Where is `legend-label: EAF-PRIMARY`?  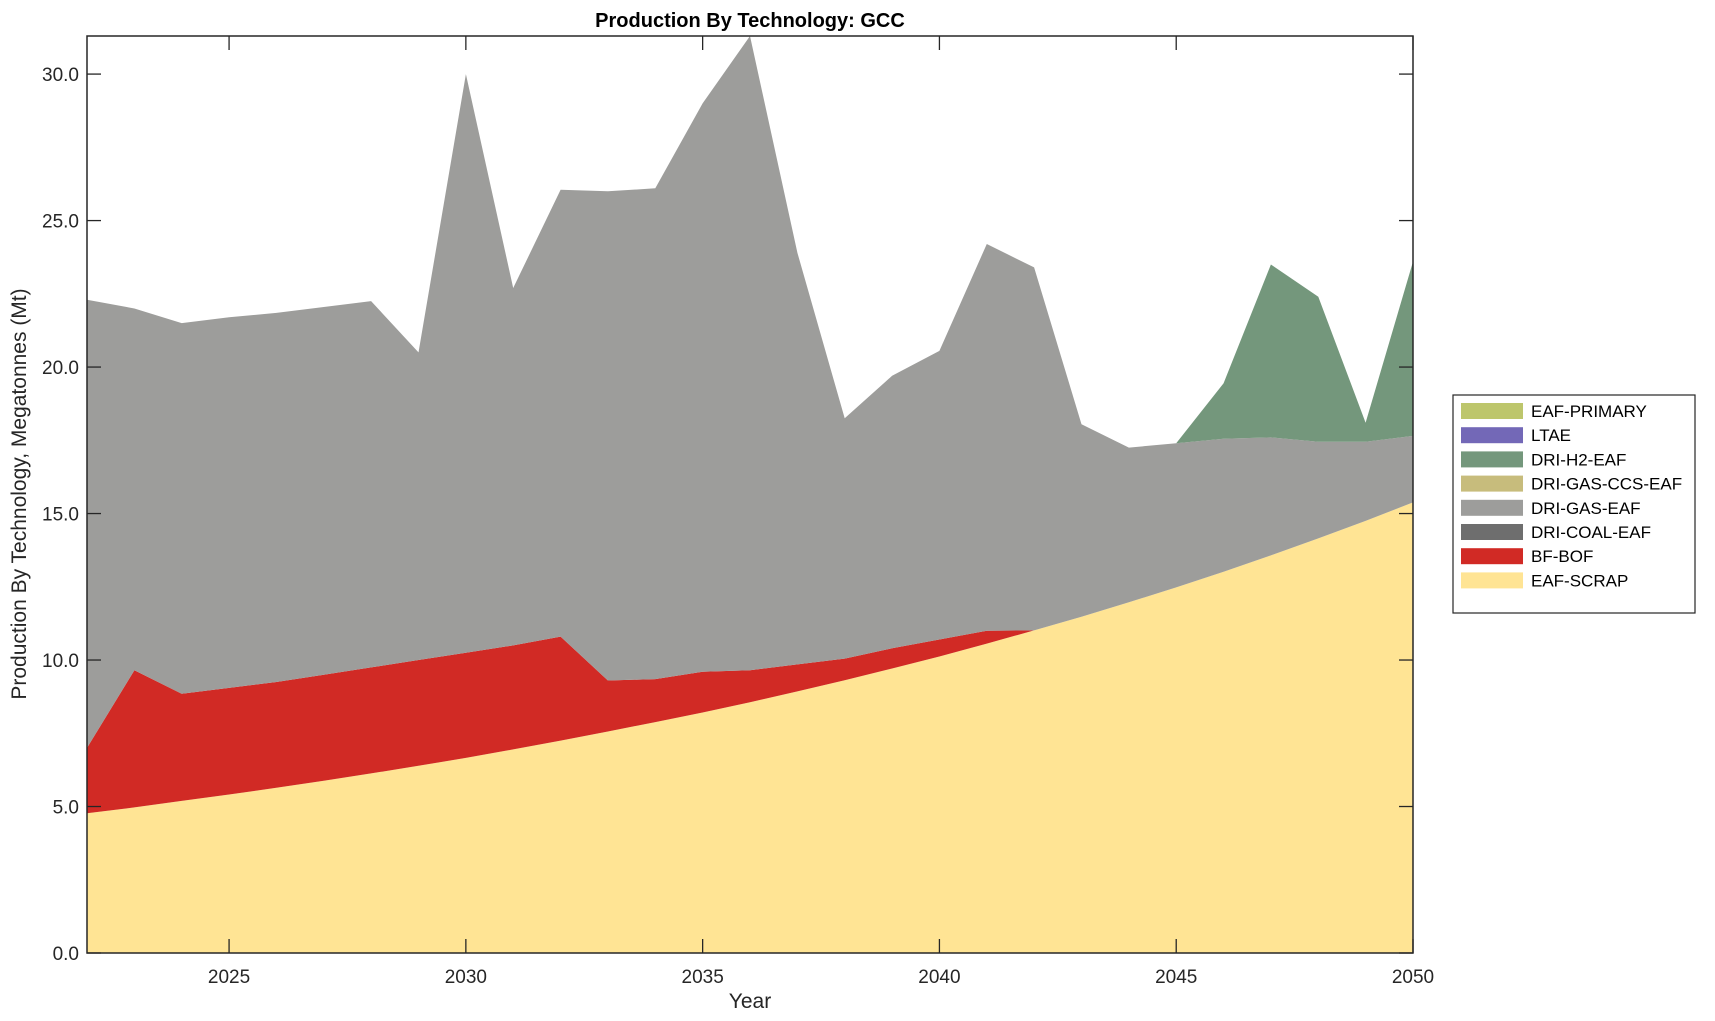
legend-label: EAF-PRIMARY is located at coordinates (1589, 411).